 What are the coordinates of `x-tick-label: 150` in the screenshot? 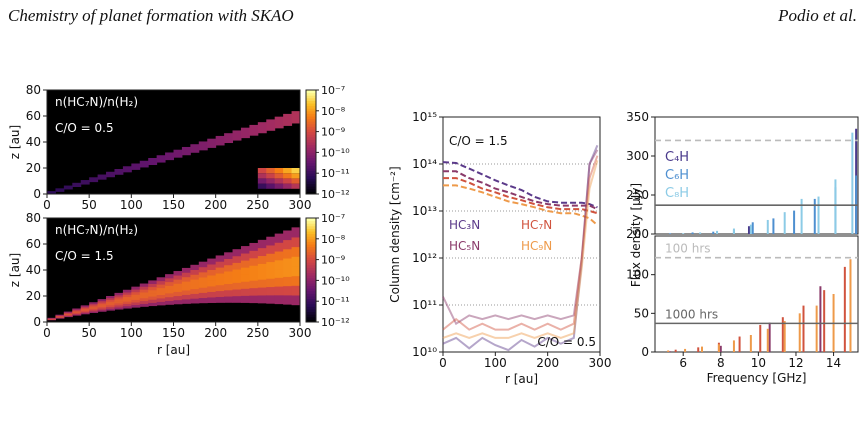 It's located at (173, 205).